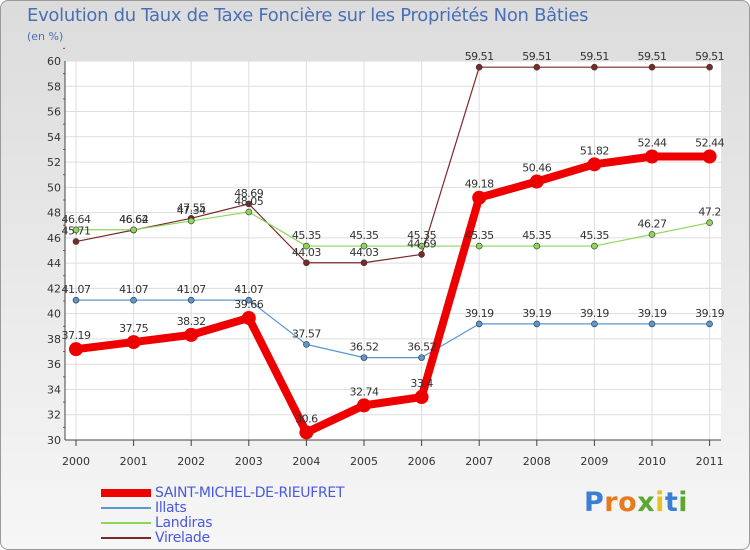  Describe the element at coordinates (250, 492) in the screenshot. I see `legend-label: SAINT-MICHEL-DE-RIEUFRET` at that location.